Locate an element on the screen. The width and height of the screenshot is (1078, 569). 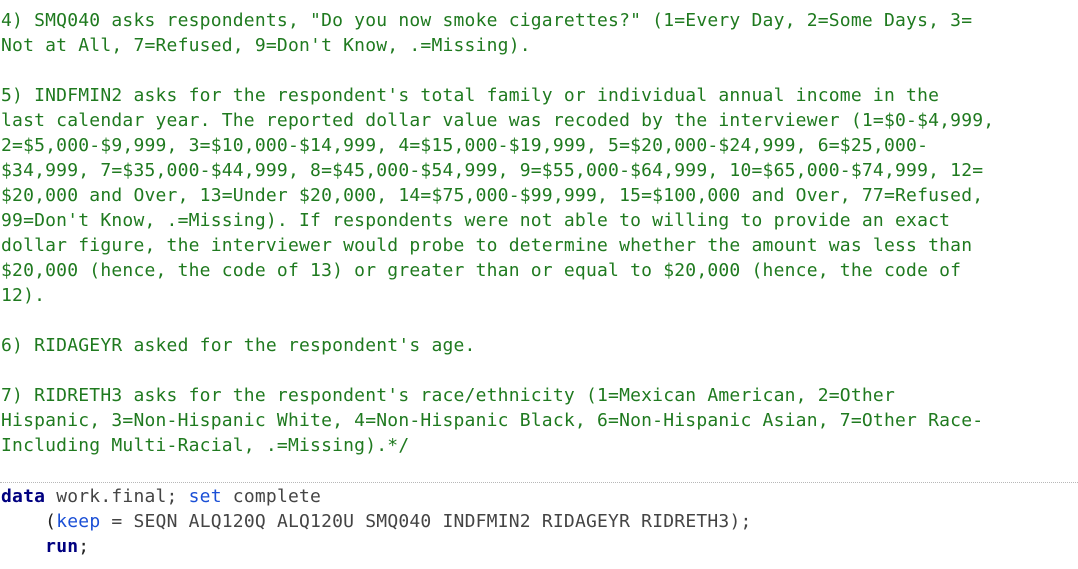
code-line-data-statement: data work.final; set complete is located at coordinates (538, 496).